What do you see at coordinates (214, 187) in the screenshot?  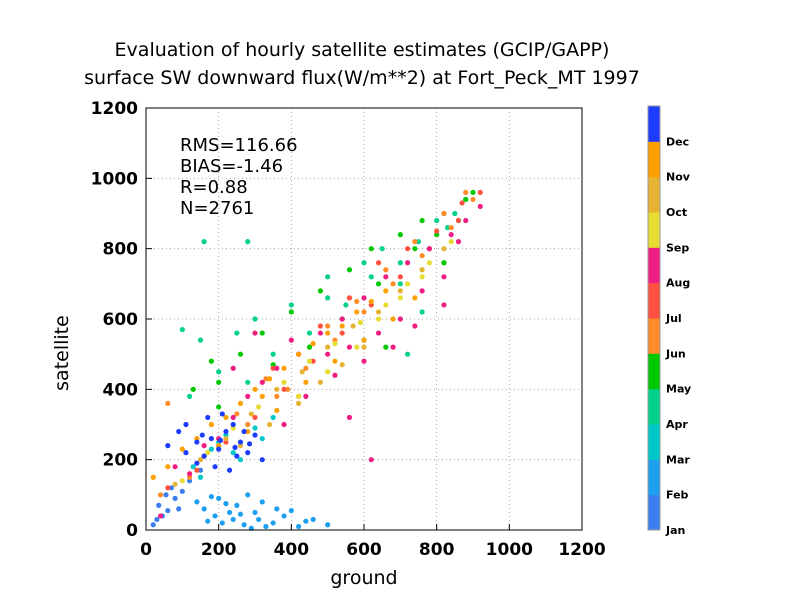 I see `stat-r: R=0.88` at bounding box center [214, 187].